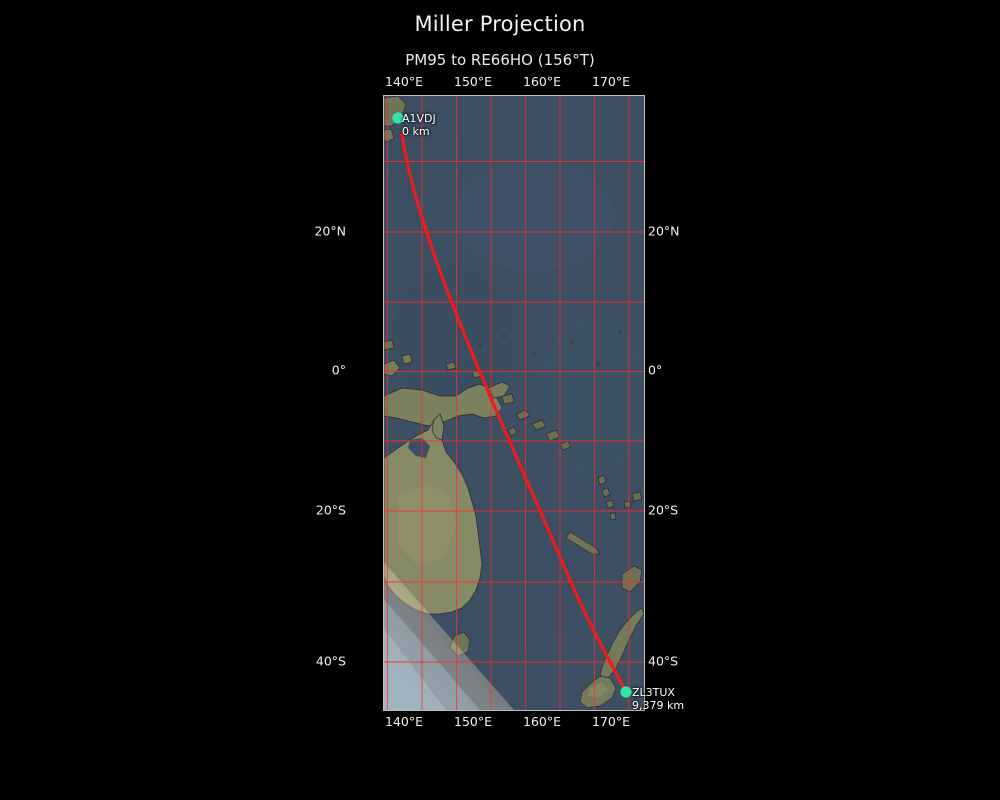 The image size is (1000, 800). Describe the element at coordinates (500, 60) in the screenshot. I see `chart-subtitle: PM95 to RE66HO (156°T)` at that location.